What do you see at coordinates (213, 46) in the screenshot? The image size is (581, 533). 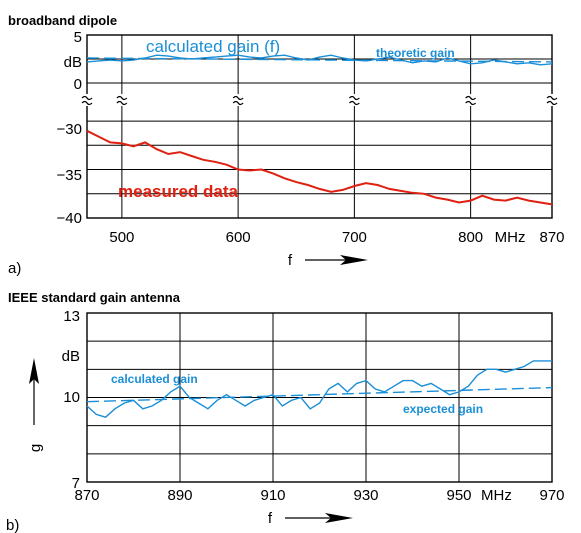 I see `series-label-calculated-gain-f: calculated gain (f)` at bounding box center [213, 46].